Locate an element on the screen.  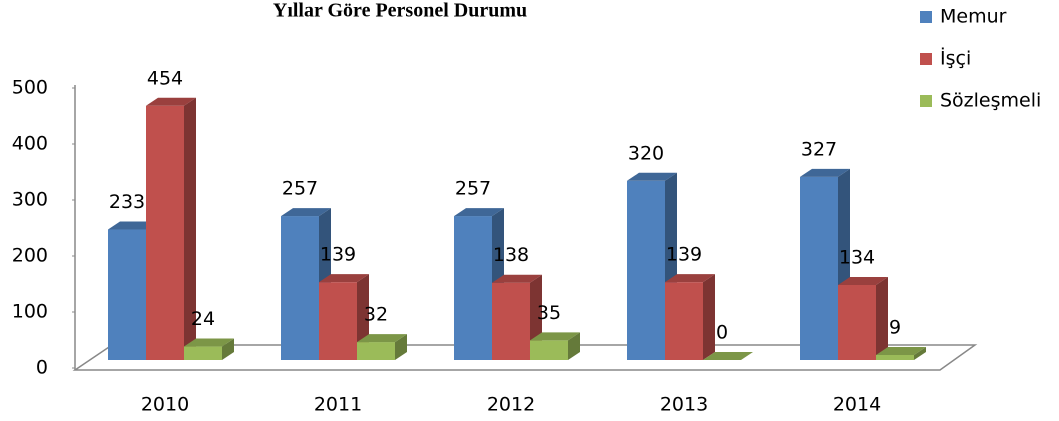
data-label: 134 is located at coordinates (857, 257).